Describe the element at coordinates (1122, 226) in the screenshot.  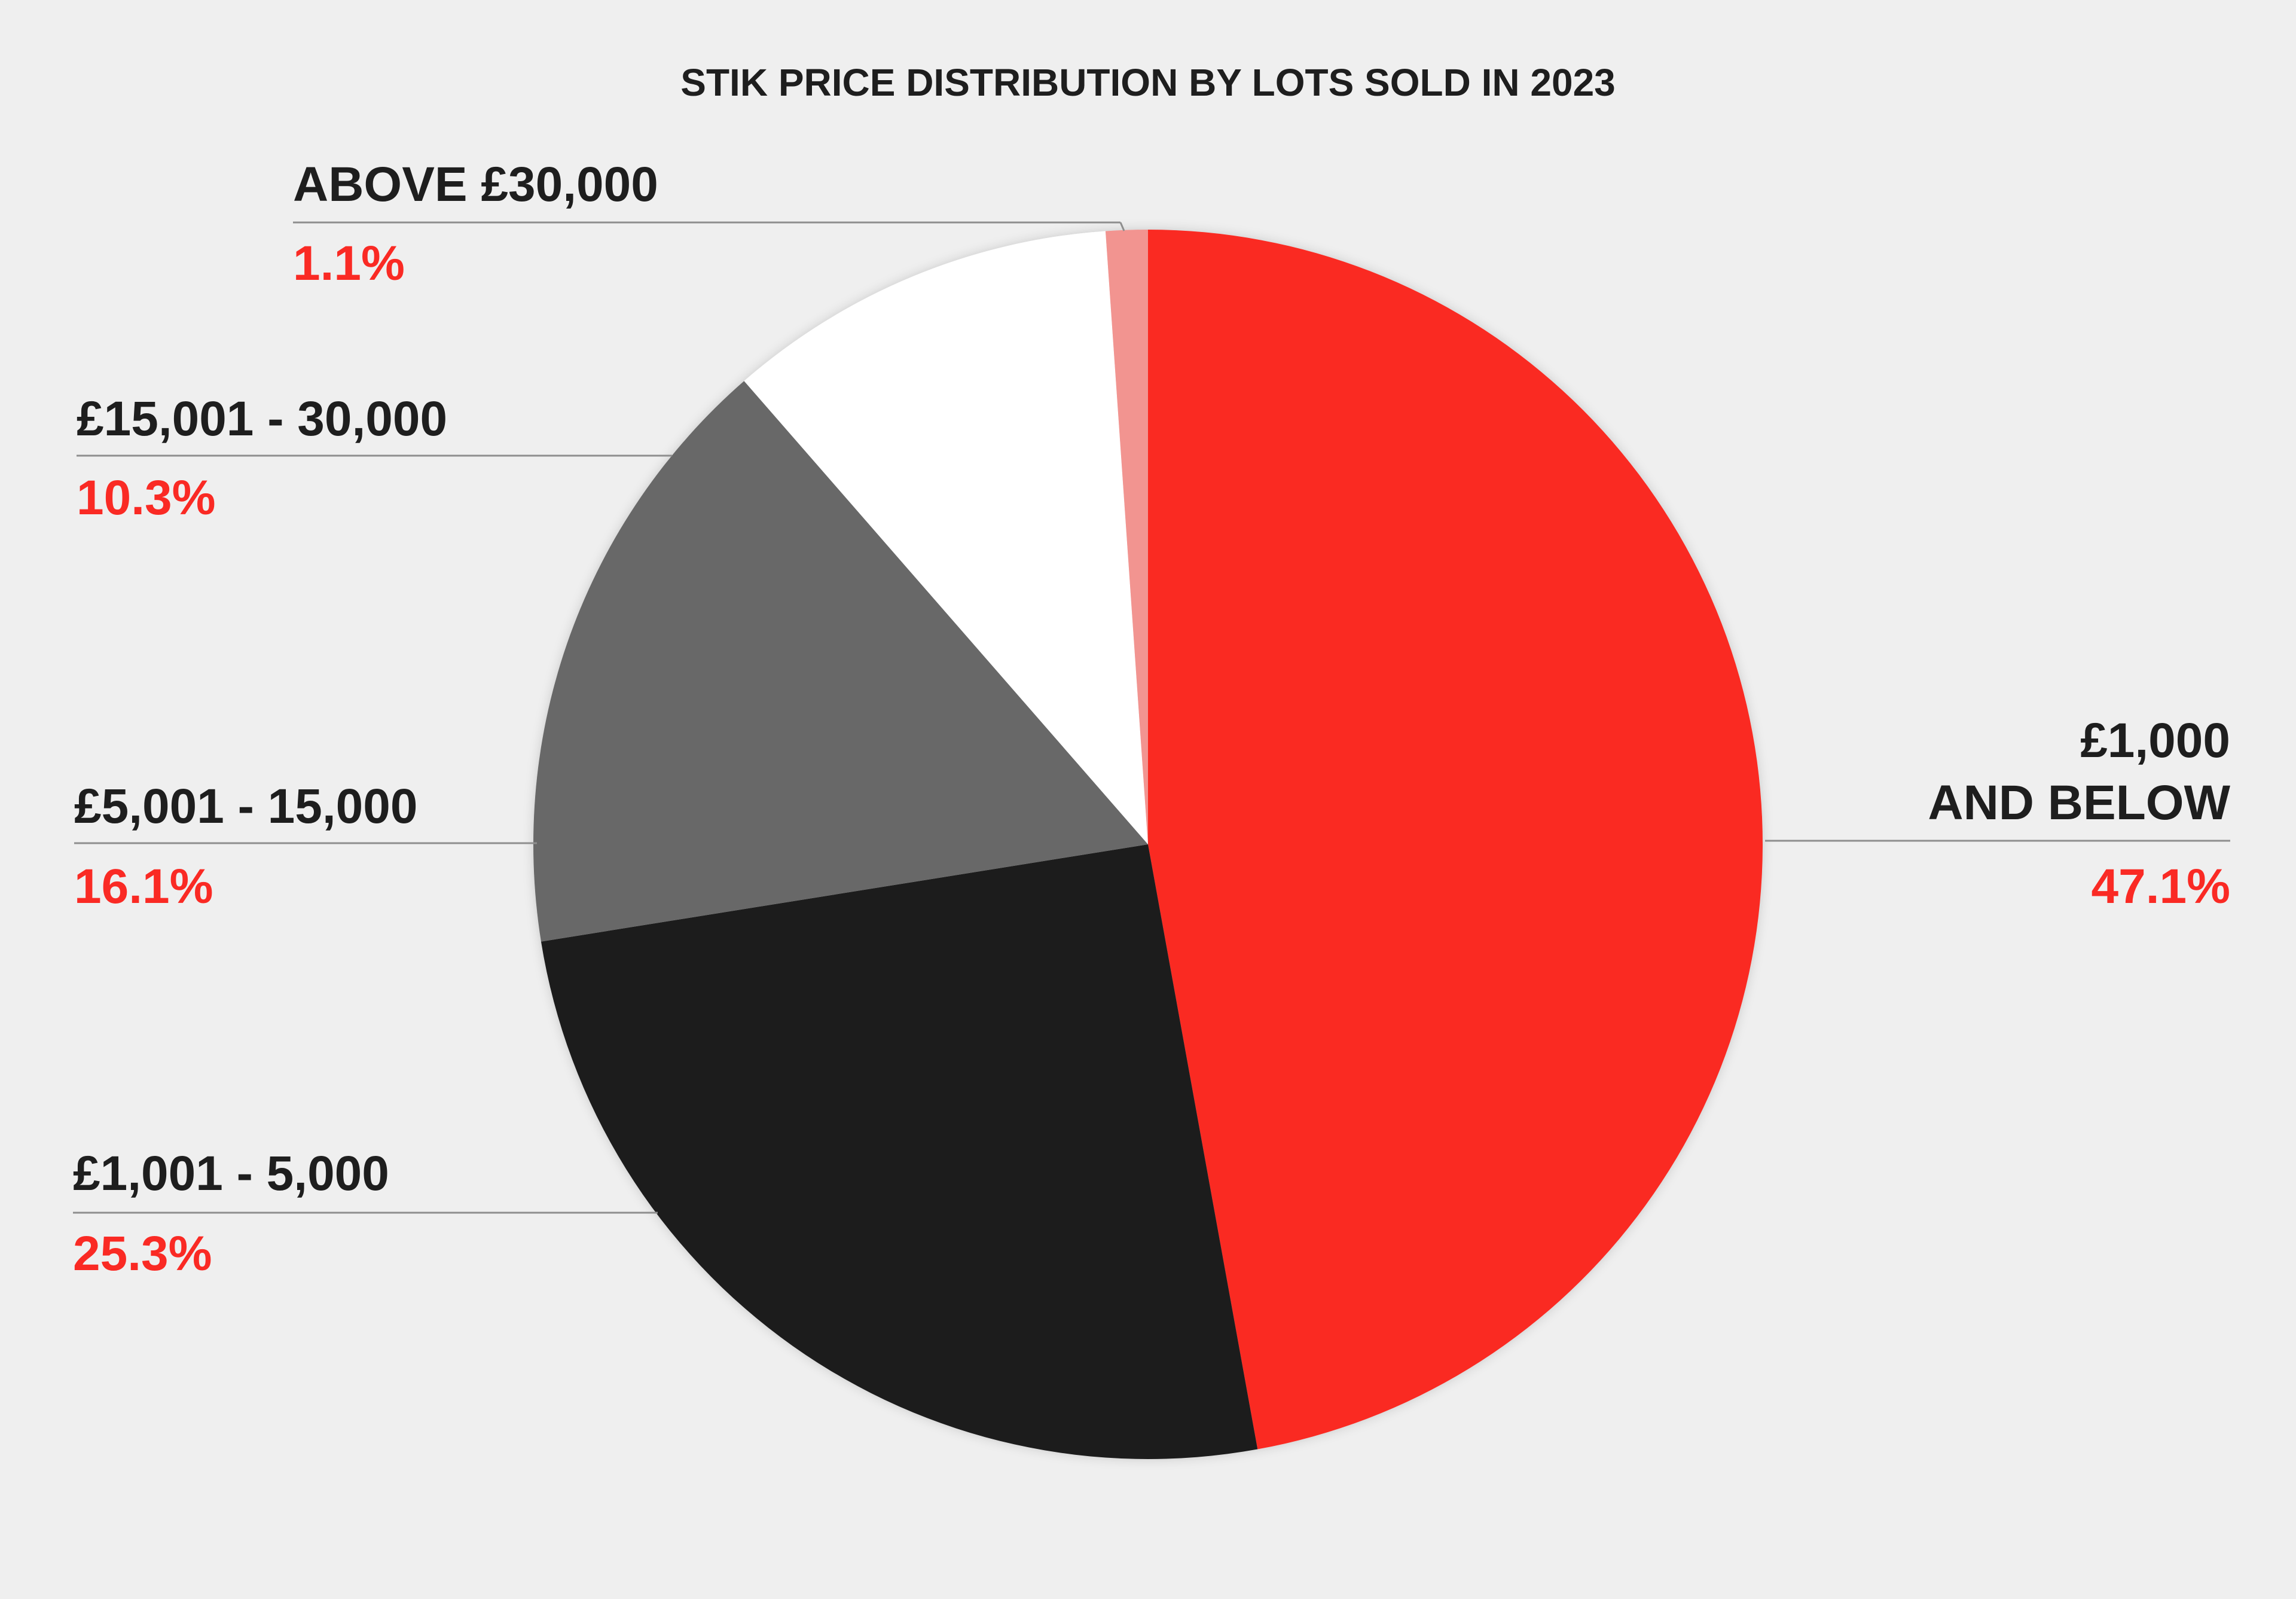
I see `leader-line` at that location.